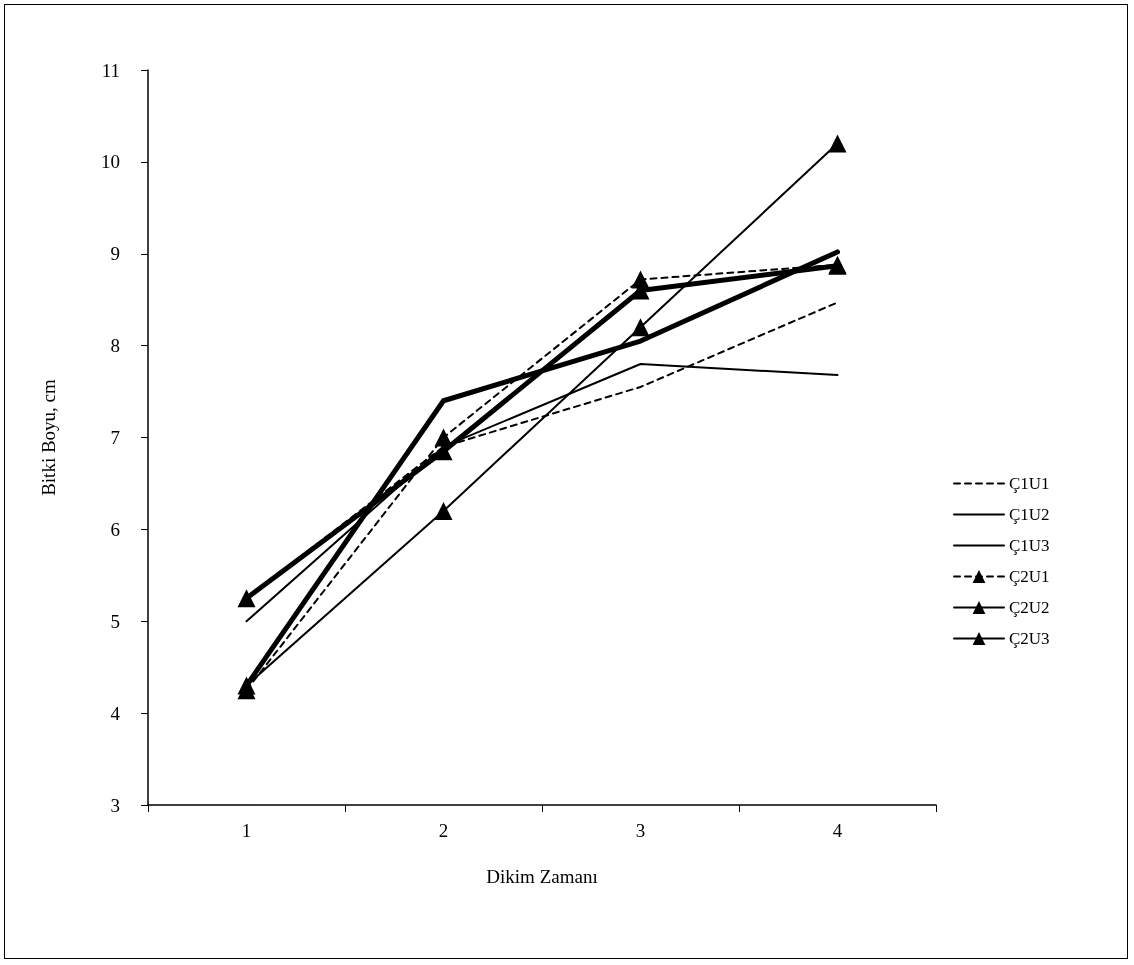 The image size is (1134, 965). I want to click on y-tick-label: 7, so click(115, 437).